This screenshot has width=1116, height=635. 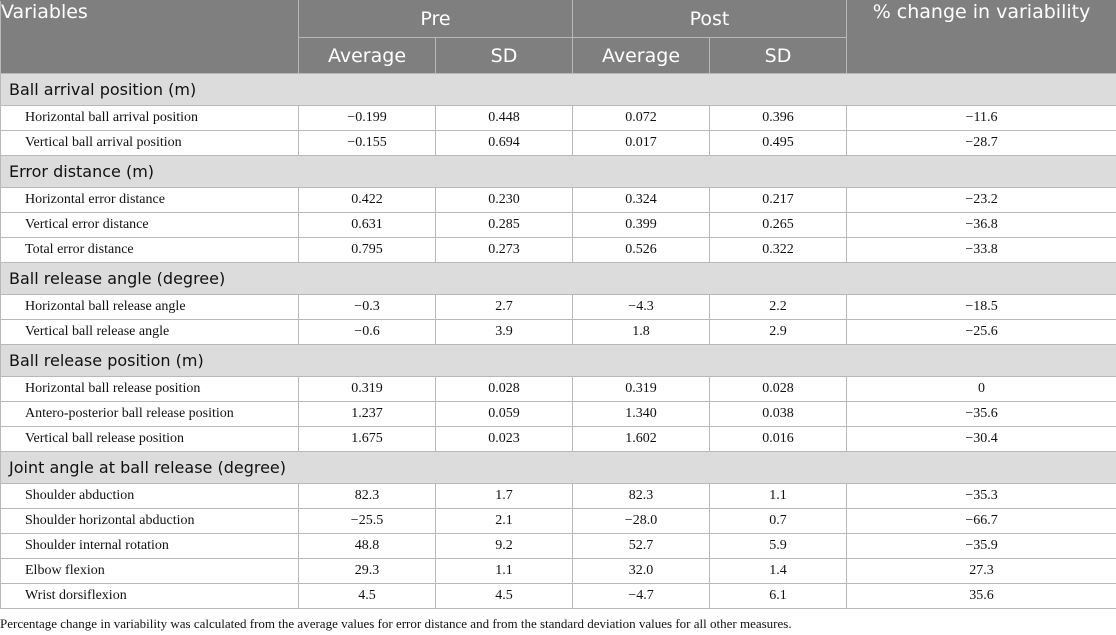 I want to click on post-average-cell: 52.7, so click(x=641, y=546).